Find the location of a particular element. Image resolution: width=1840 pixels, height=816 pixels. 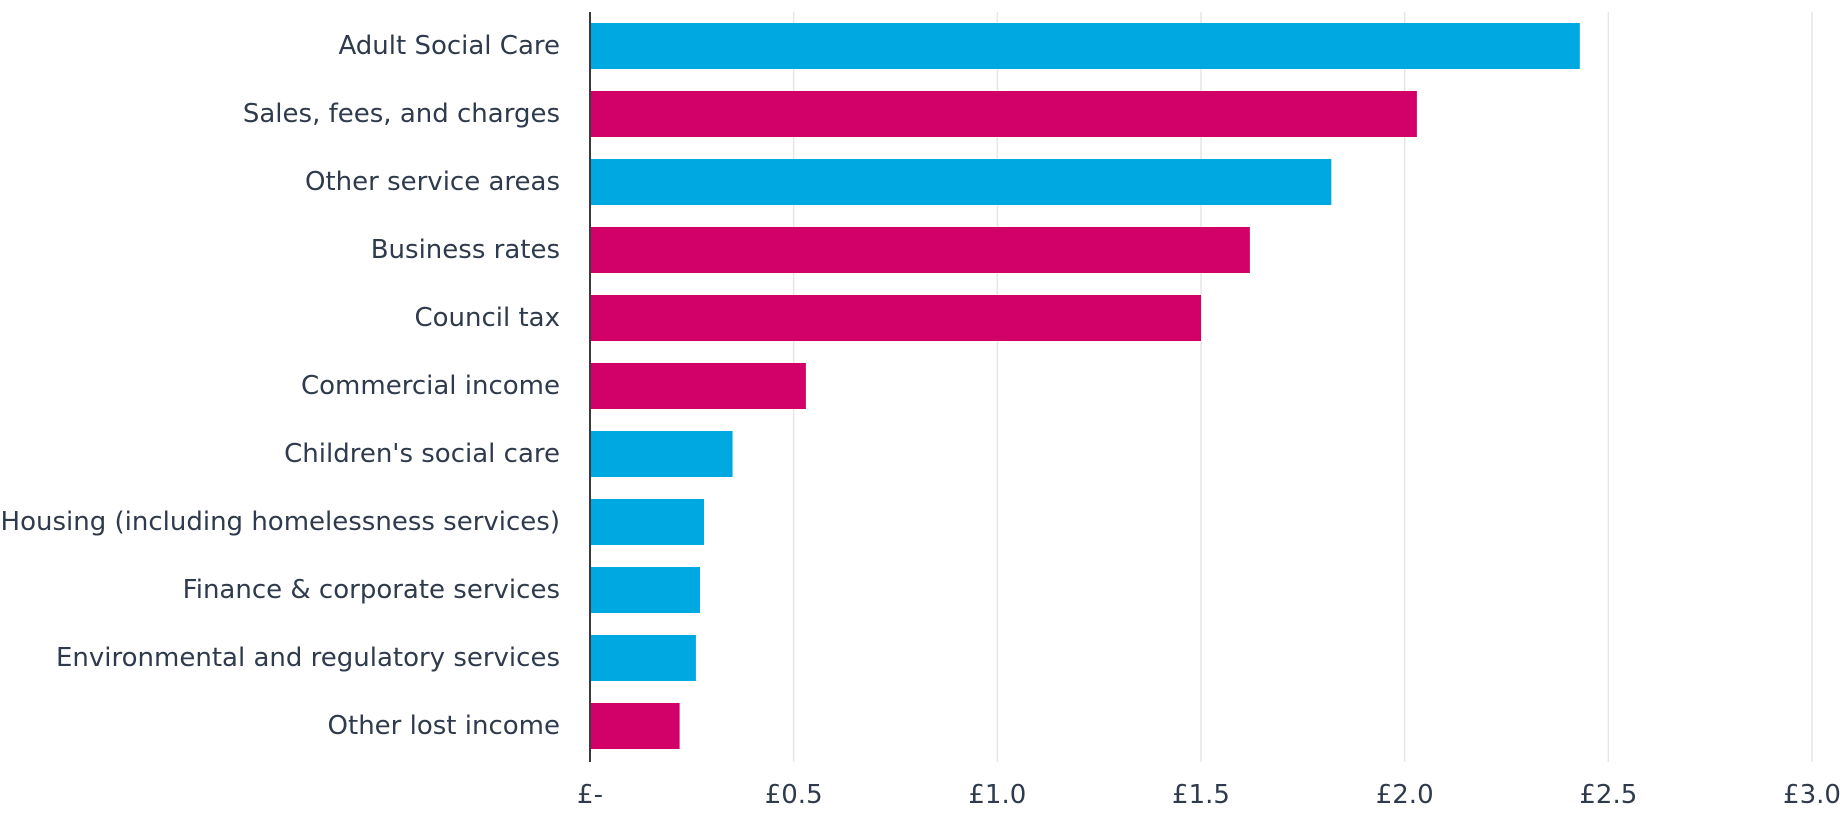

category-label: Other service areas is located at coordinates (432, 182).